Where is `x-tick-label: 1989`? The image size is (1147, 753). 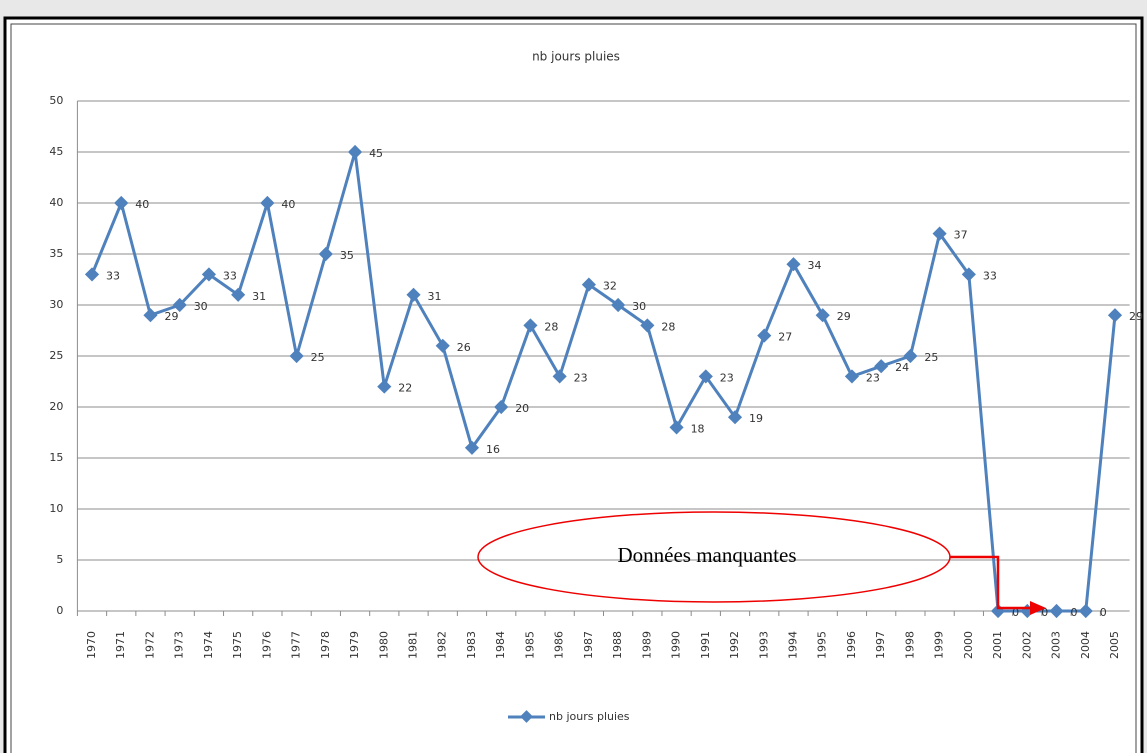
x-tick-label: 1989 is located at coordinates (646, 645).